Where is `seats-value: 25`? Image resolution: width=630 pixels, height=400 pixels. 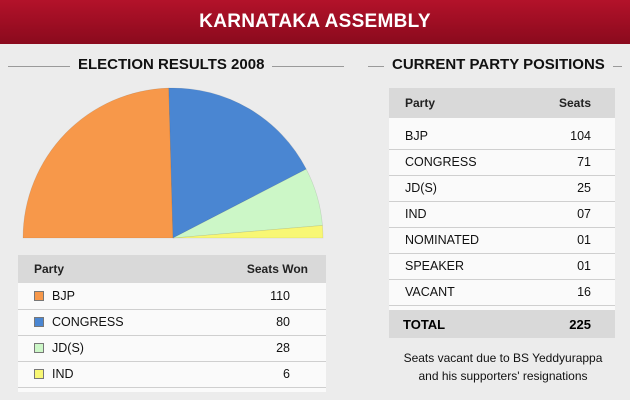 seats-value: 25 is located at coordinates (584, 188).